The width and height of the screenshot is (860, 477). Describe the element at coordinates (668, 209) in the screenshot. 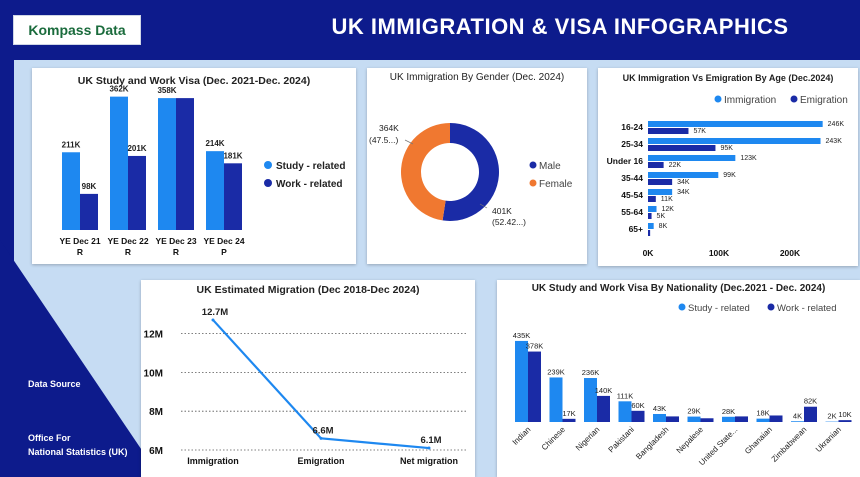

I see `data-label: 12K` at that location.